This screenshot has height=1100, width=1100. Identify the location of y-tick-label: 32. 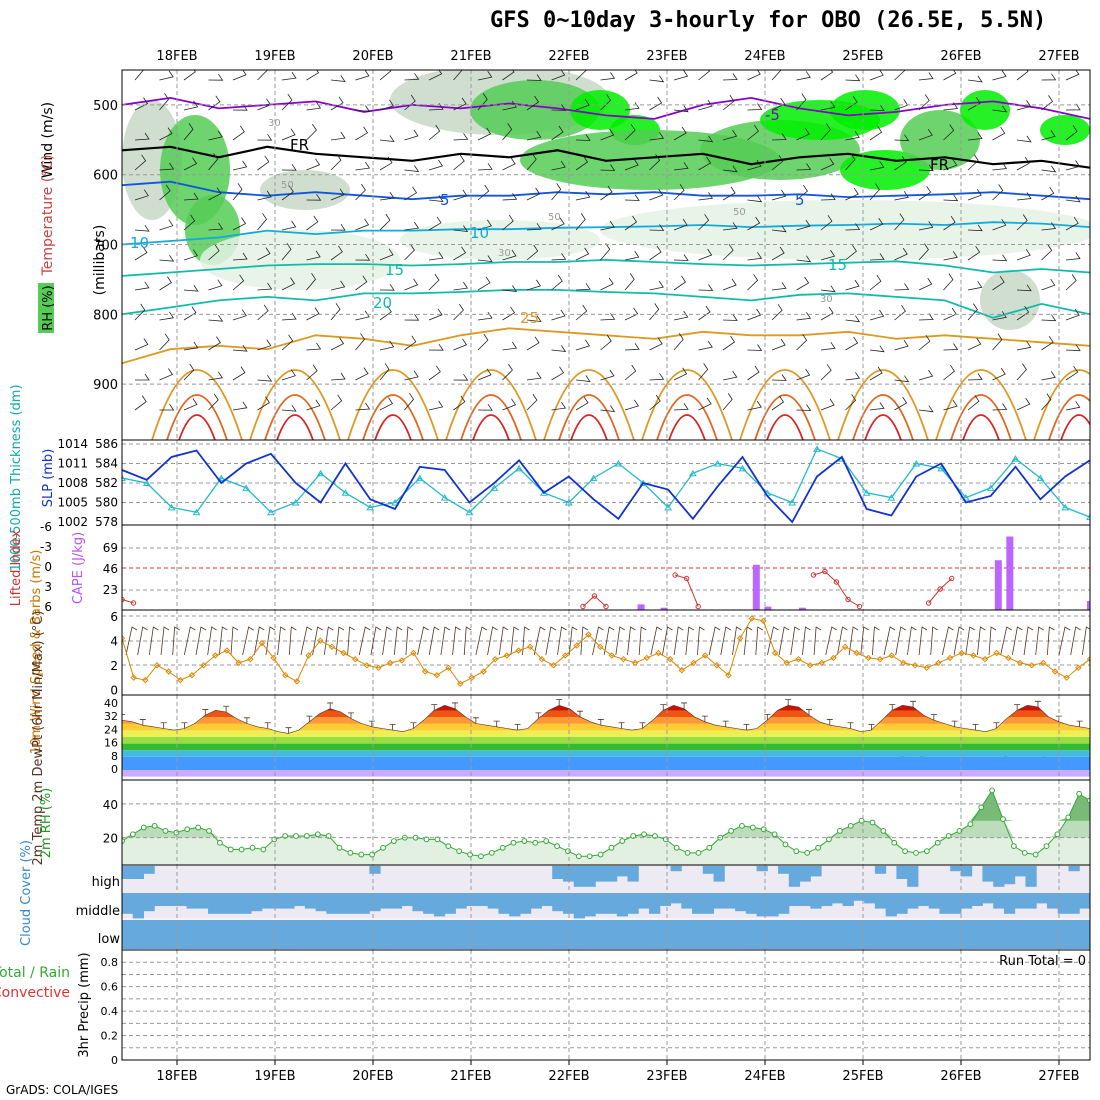
(111, 716).